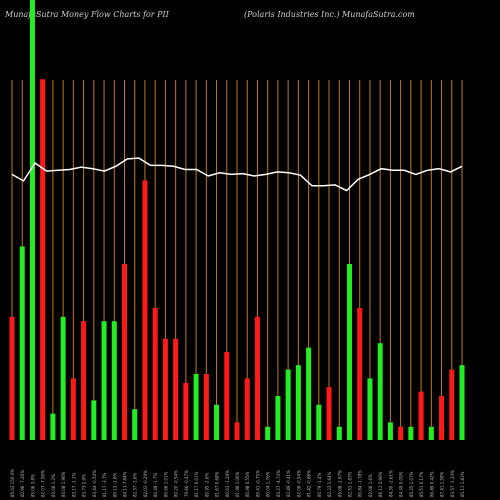  What do you see at coordinates (278, 483) in the screenshot?
I see `x-tick-label: 83.27 -4.74%` at bounding box center [278, 483].